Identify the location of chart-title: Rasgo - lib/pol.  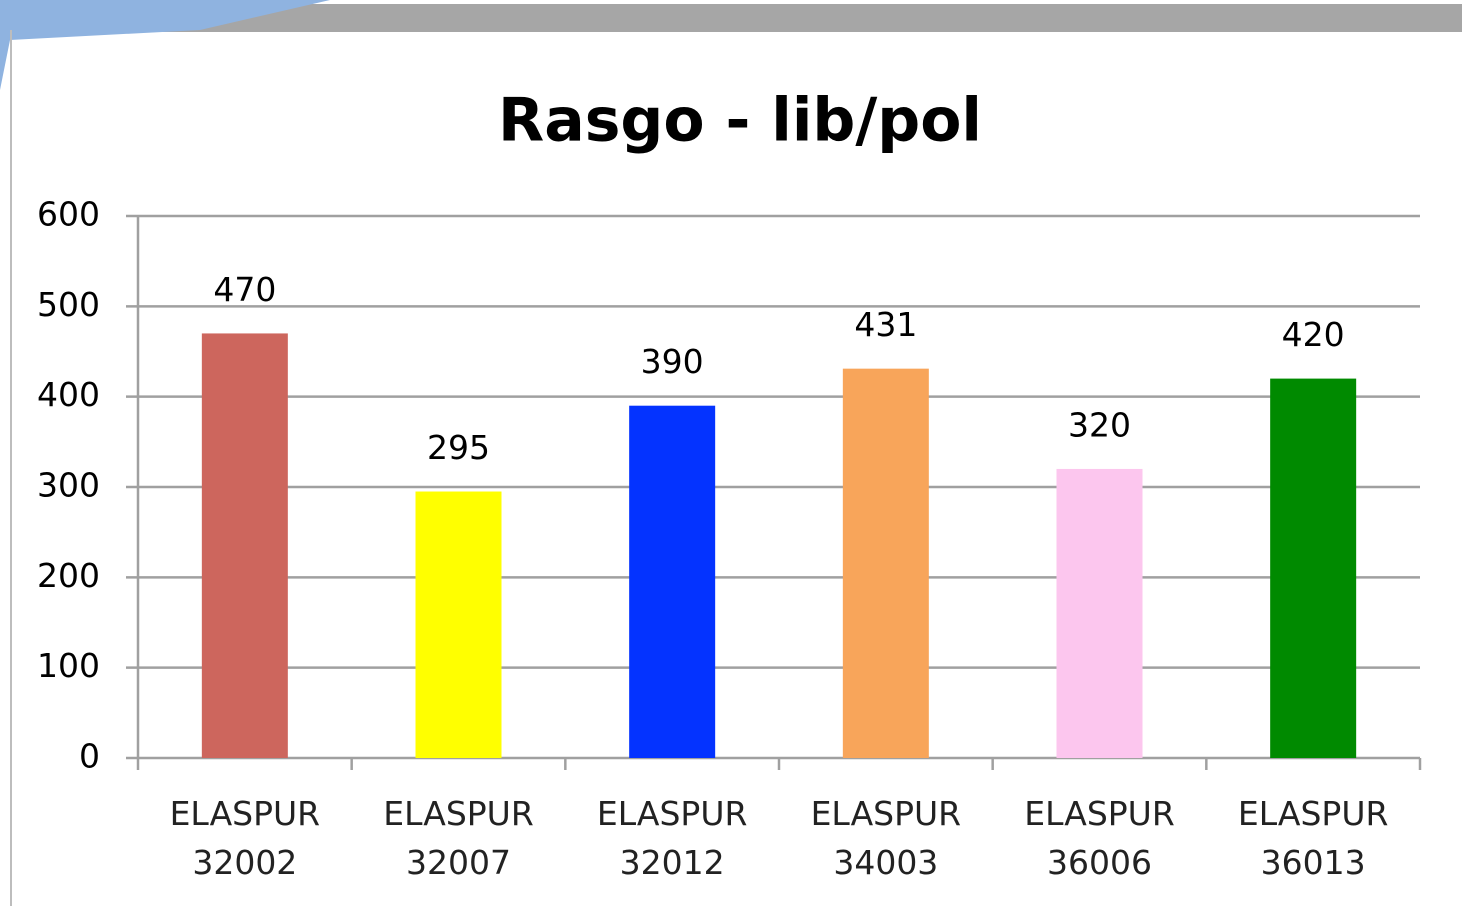
(740, 121).